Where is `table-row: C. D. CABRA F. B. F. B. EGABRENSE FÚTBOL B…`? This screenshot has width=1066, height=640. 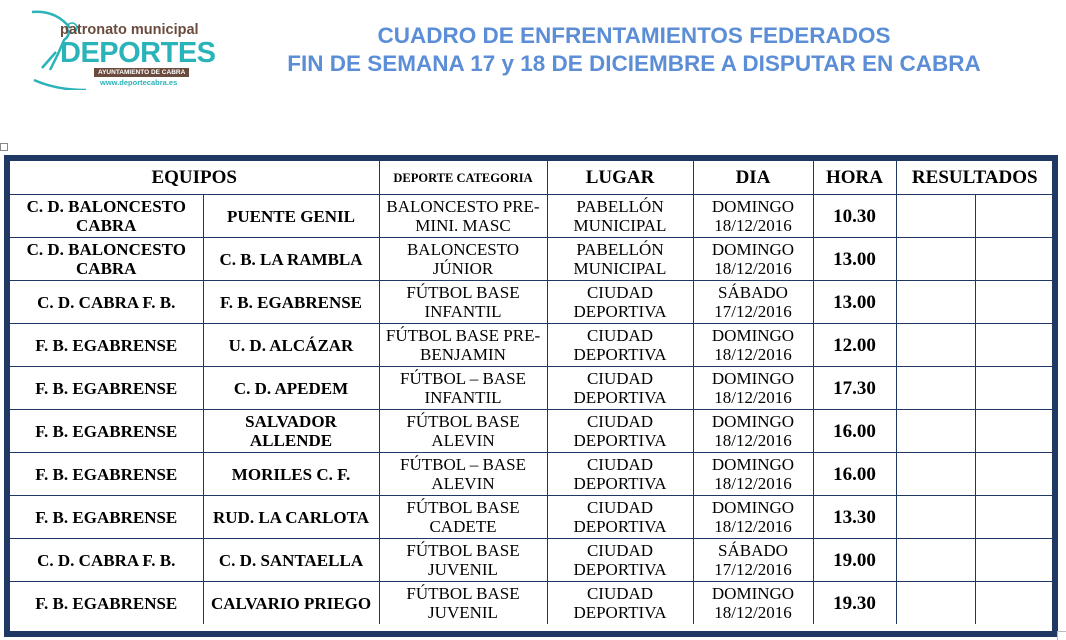
table-row: C. D. CABRA F. B. F. B. EGABRENSE FÚTBOL B… is located at coordinates (532, 302).